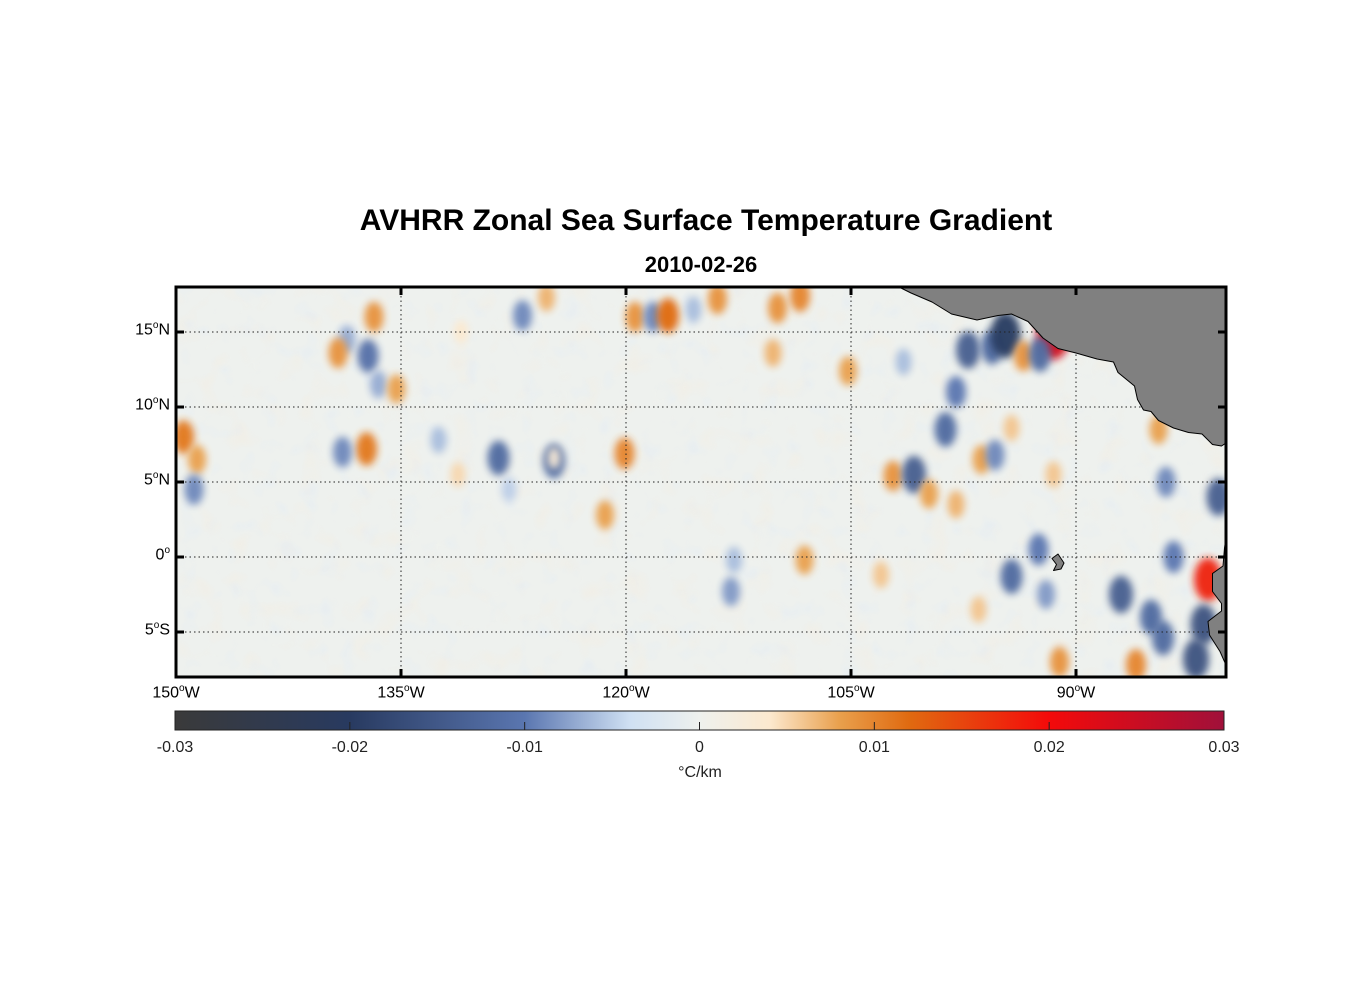 This screenshot has height=1000, width=1356. What do you see at coordinates (701, 264) in the screenshot?
I see `chart-subtitle: 2010-02-26` at bounding box center [701, 264].